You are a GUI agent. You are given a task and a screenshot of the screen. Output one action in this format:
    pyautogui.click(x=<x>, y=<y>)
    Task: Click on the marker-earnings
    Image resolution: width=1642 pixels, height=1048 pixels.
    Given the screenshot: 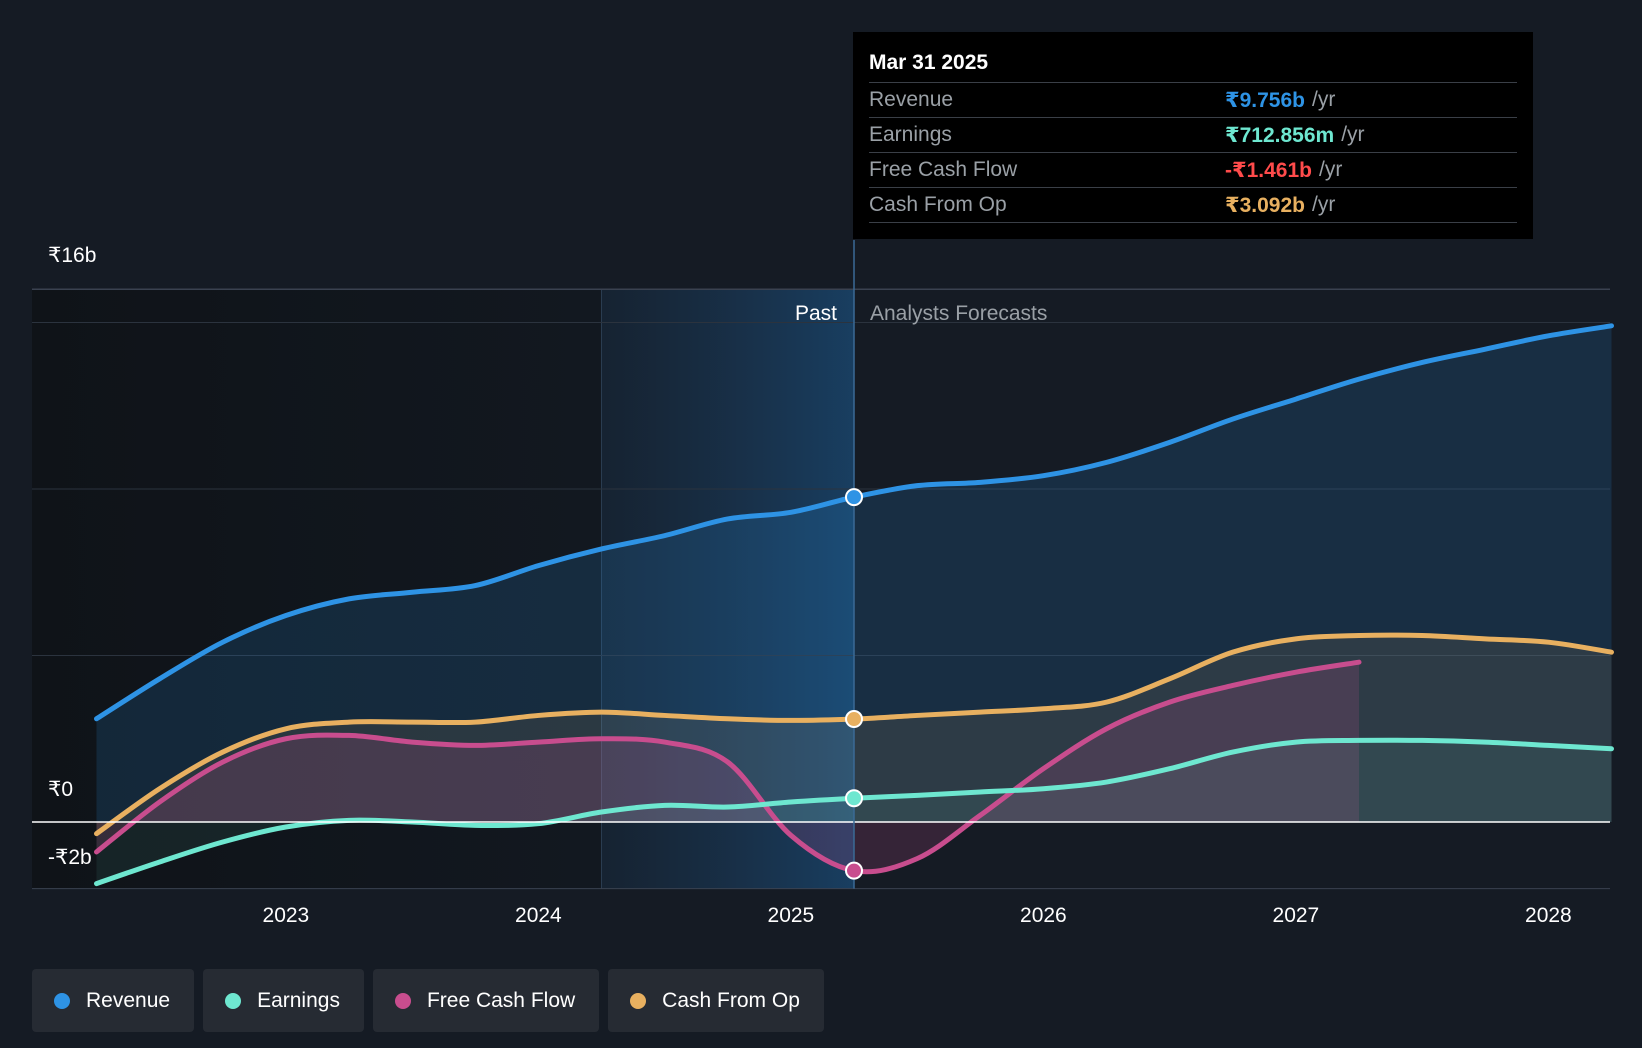 What is the action you would take?
    pyautogui.click(x=854, y=798)
    